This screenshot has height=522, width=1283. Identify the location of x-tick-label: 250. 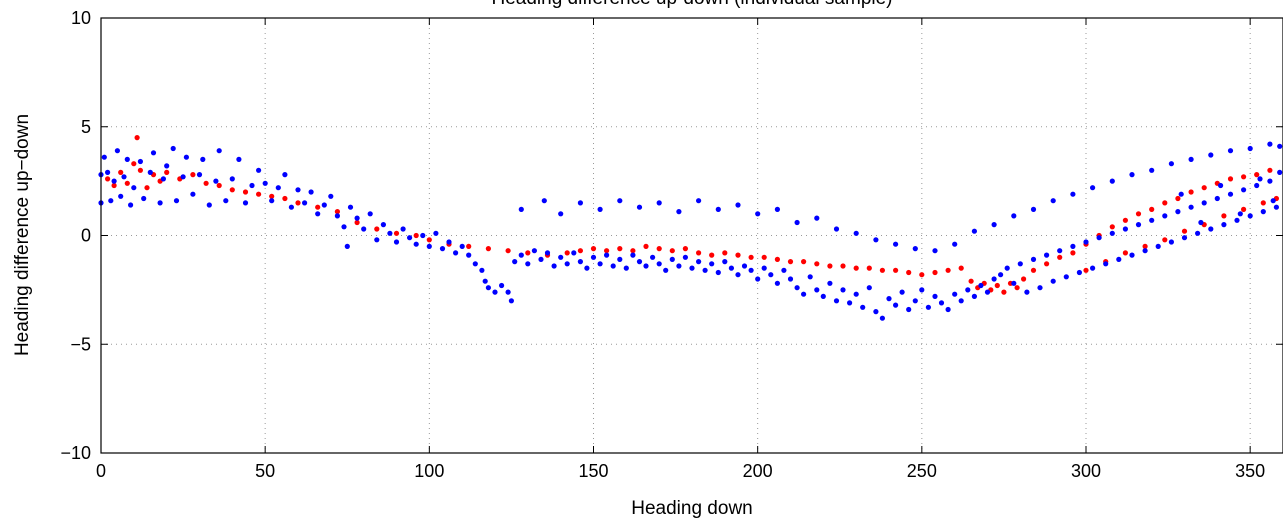
(922, 471).